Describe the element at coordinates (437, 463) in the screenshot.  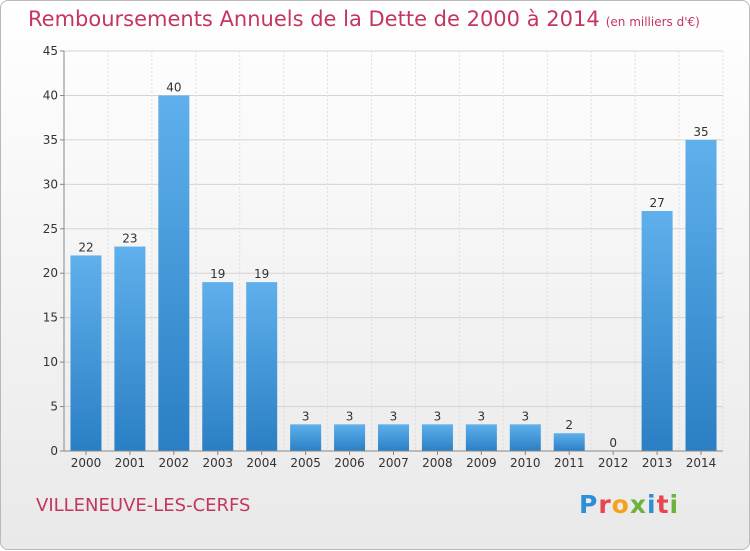
I see `x-tick-label: 2008` at that location.